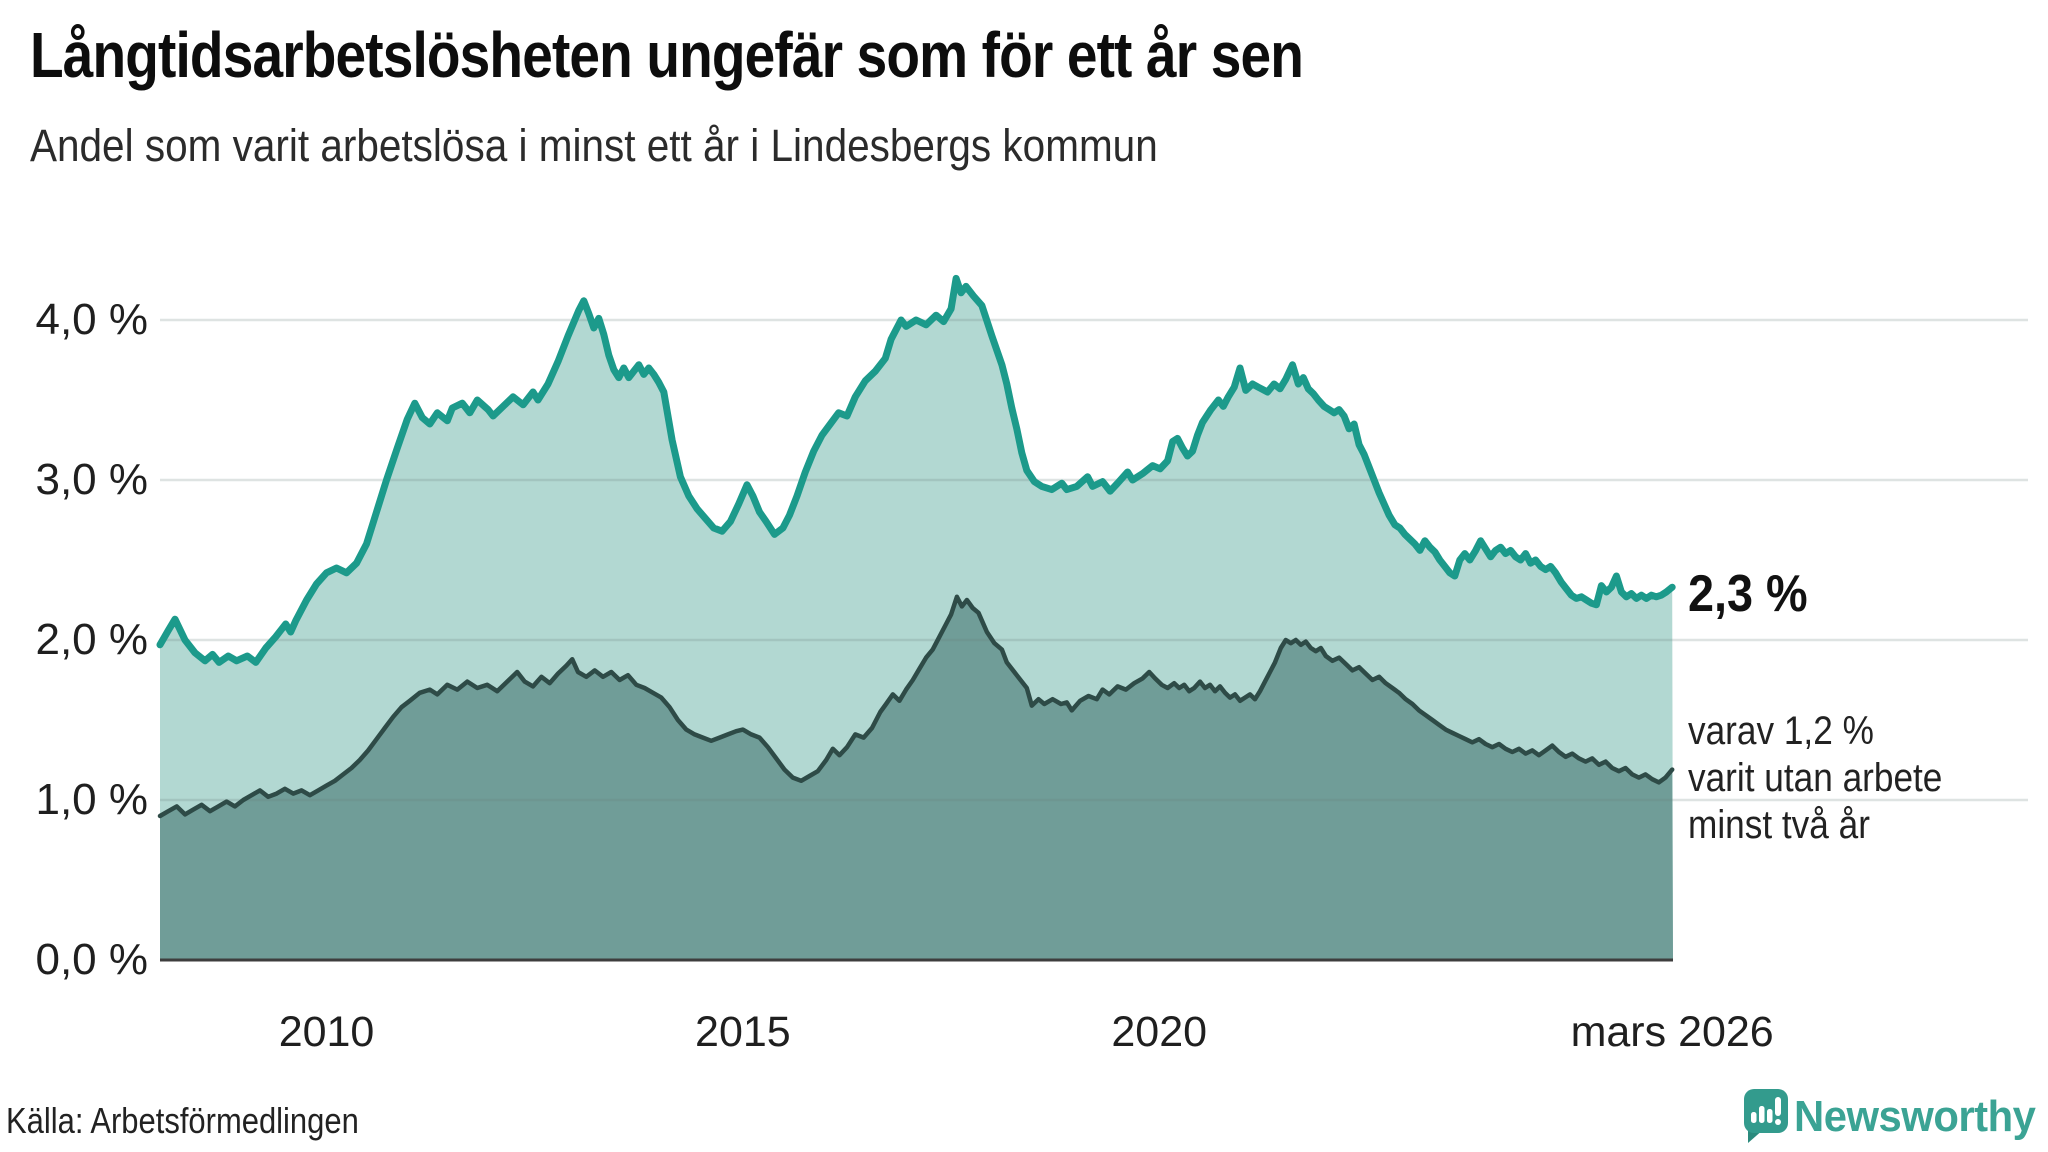  I want to click on newsworthy-logo-icon, so click(1766, 1116).